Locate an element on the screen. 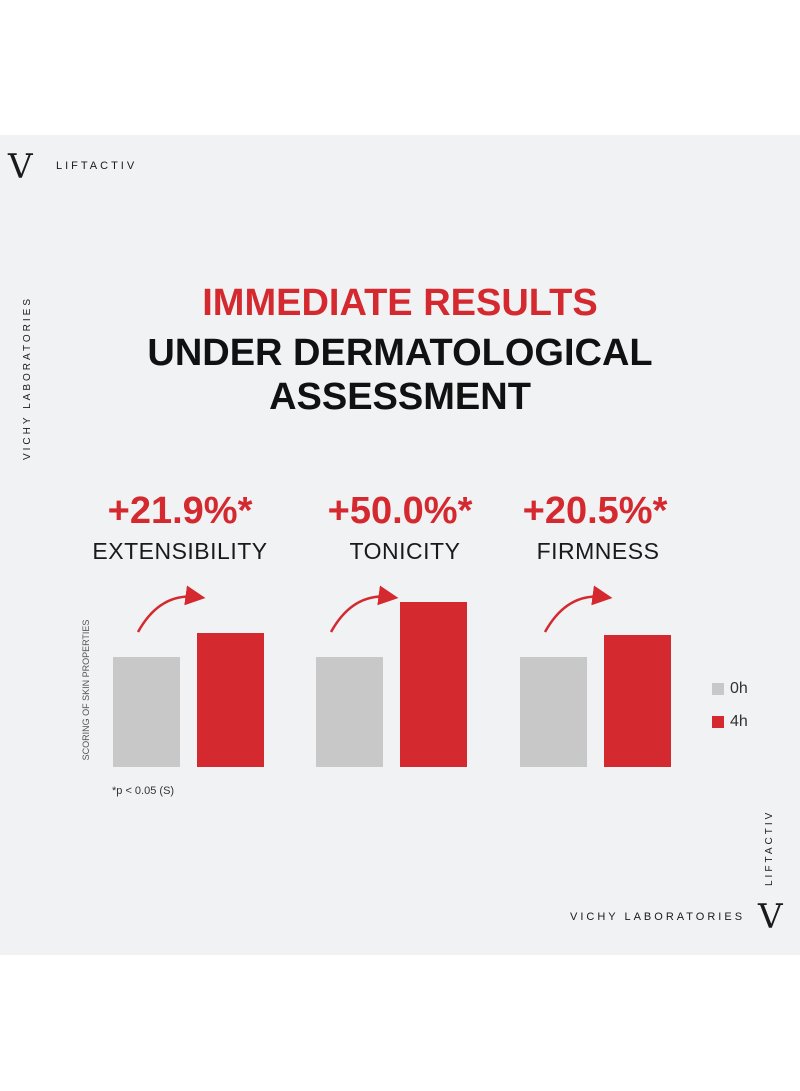 This screenshot has width=800, height=1091. category-label-tonicity: TONICITY is located at coordinates (405, 551).